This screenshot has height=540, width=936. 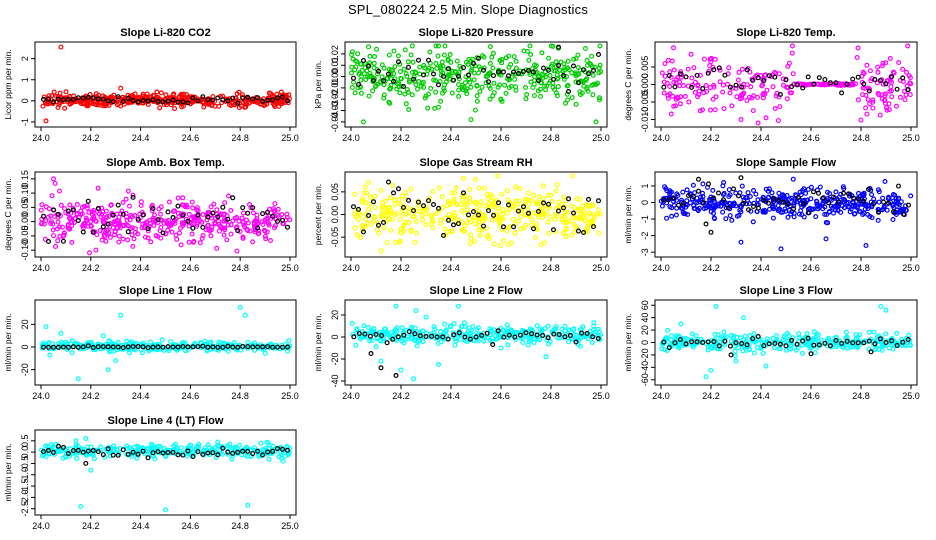 What do you see at coordinates (335, 358) in the screenshot?
I see `y-tick-label: -20` at bounding box center [335, 358].